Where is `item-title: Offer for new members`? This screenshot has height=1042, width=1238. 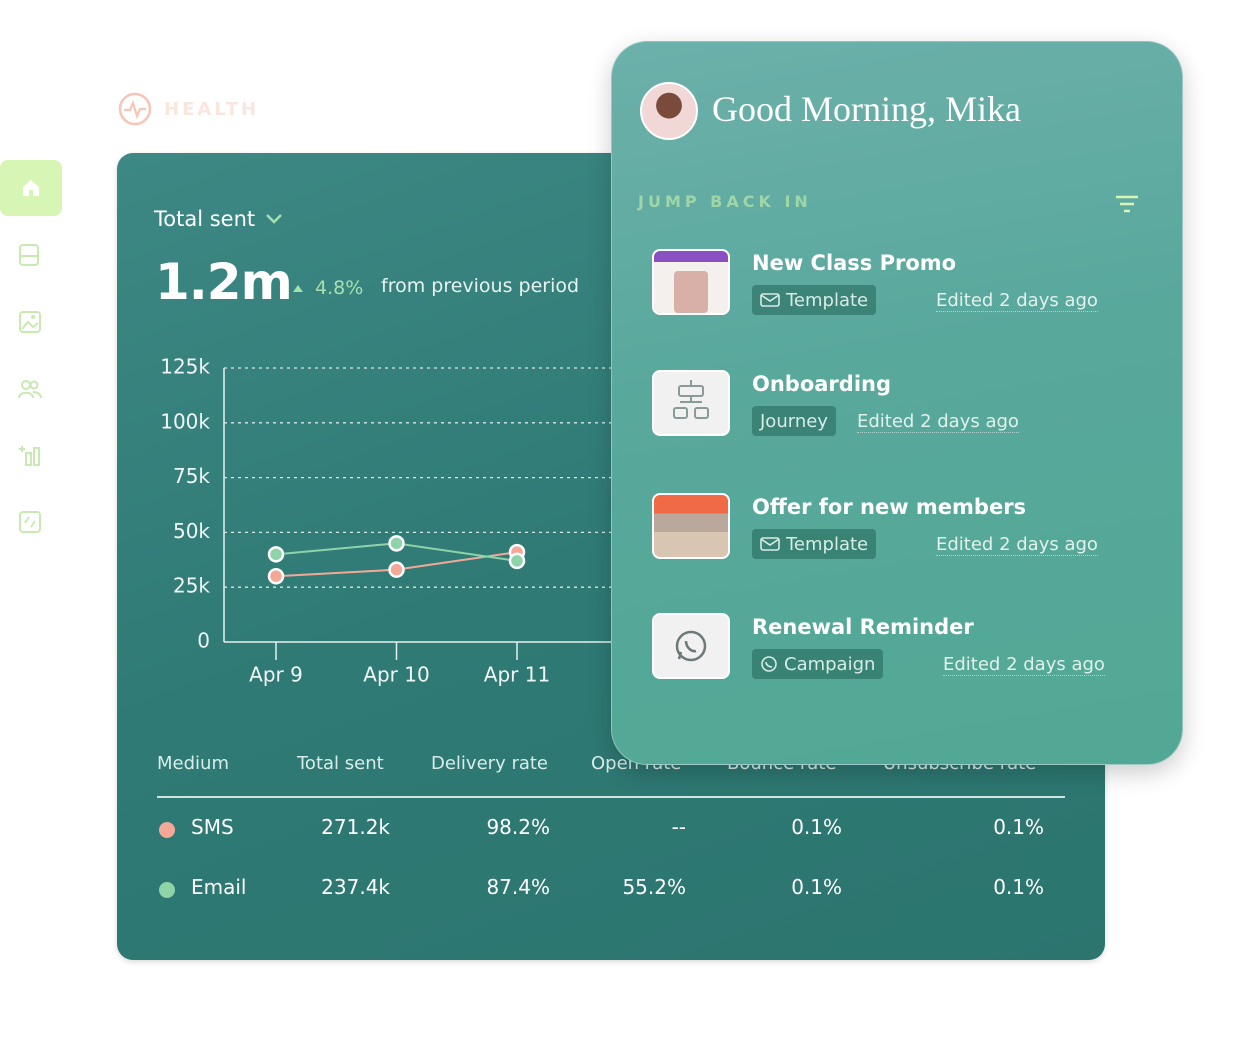 item-title: Offer for new members is located at coordinates (889, 507).